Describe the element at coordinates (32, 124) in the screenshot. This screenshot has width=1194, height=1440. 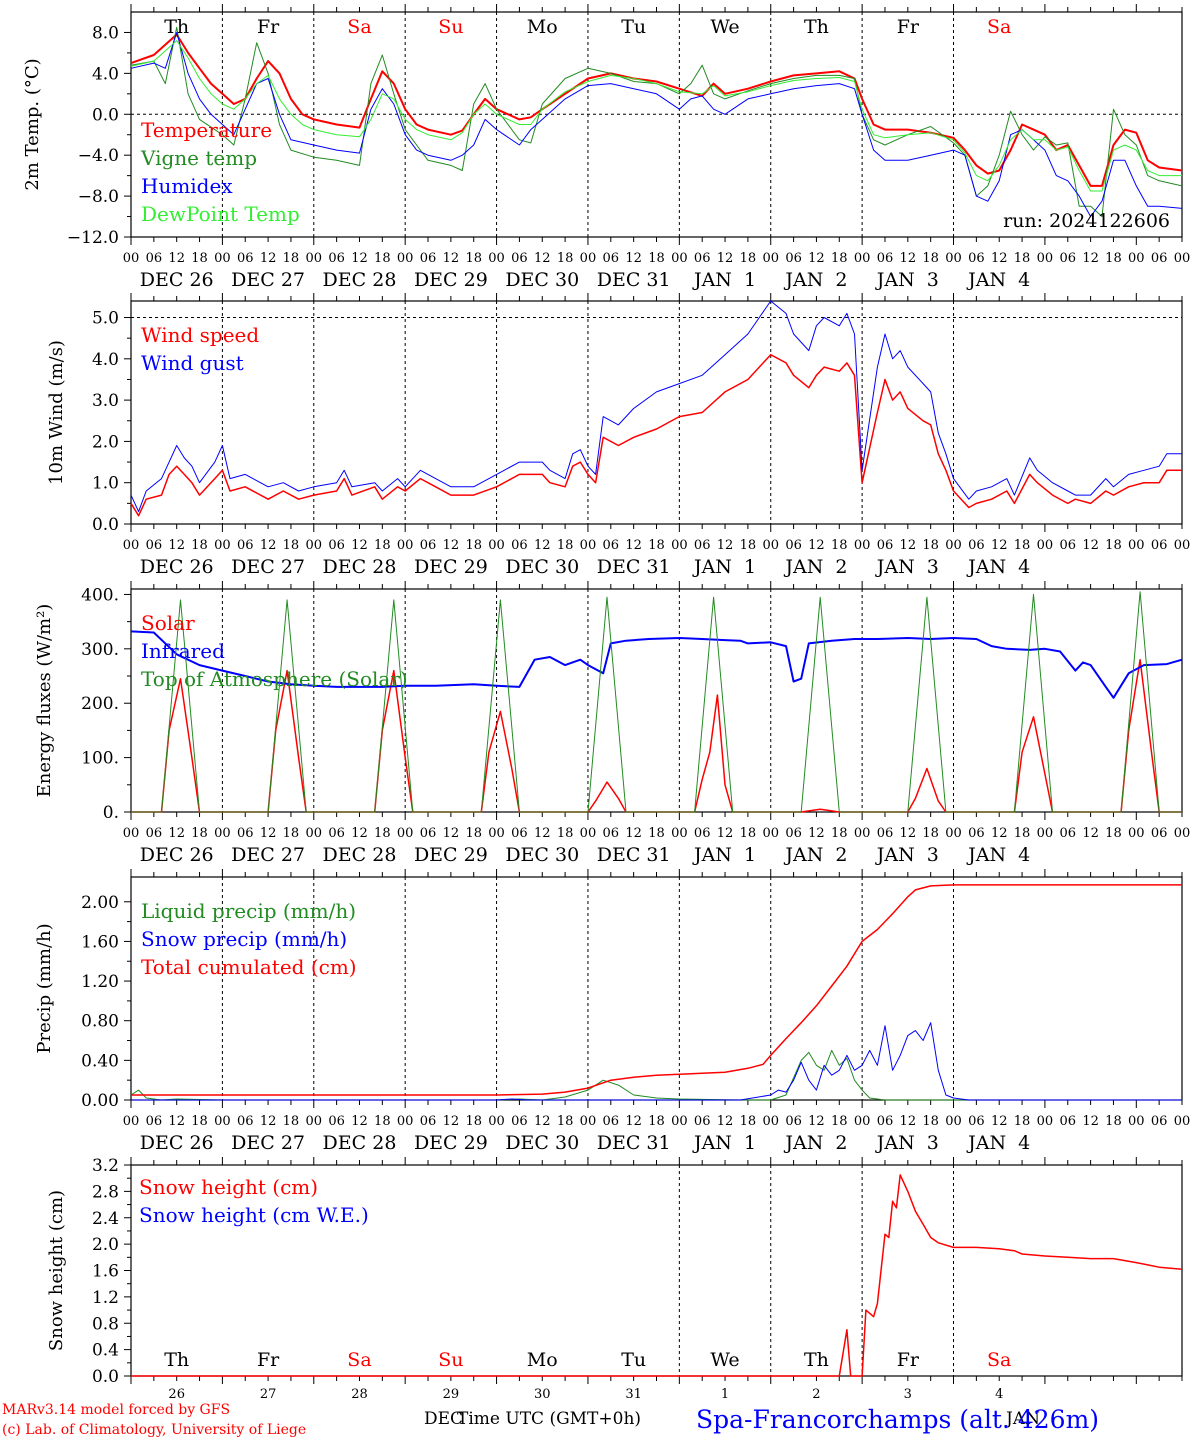
I see `y-axis-label: 2m Temp. (°C)` at that location.